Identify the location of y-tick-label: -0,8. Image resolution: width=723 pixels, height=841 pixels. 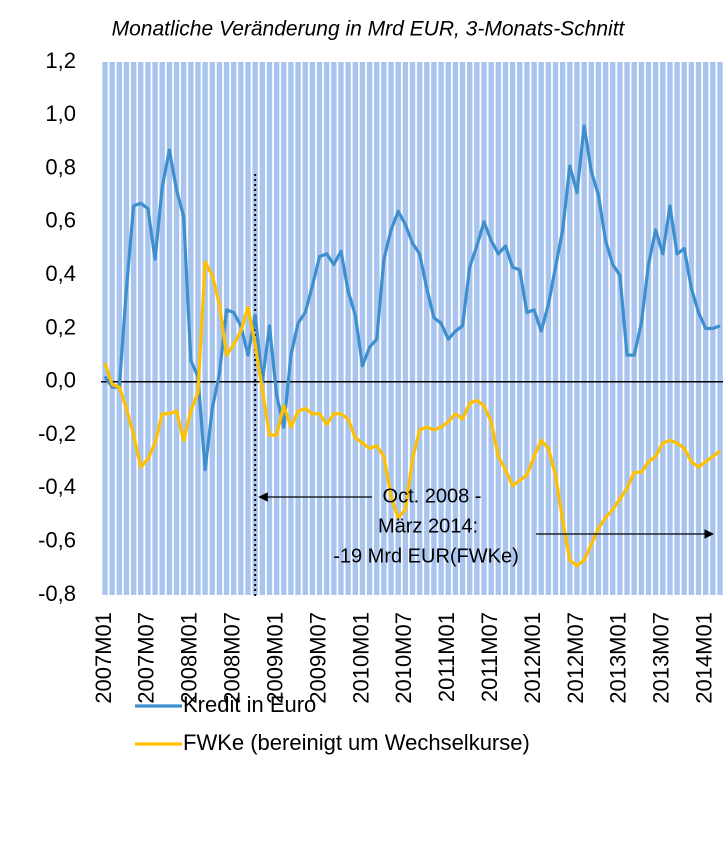
(57, 593).